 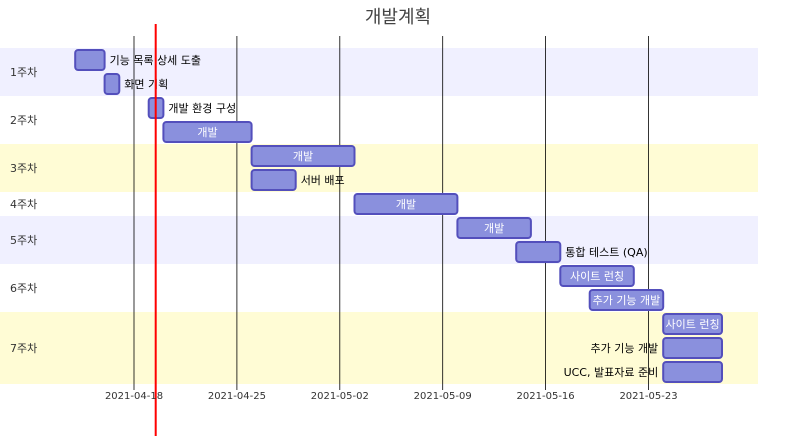 I want to click on tick-label: 2021-04-18, so click(x=134, y=396).